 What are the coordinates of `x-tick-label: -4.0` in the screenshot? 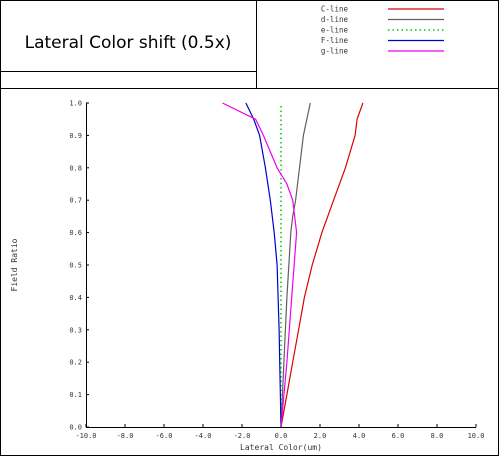 It's located at (203, 436).